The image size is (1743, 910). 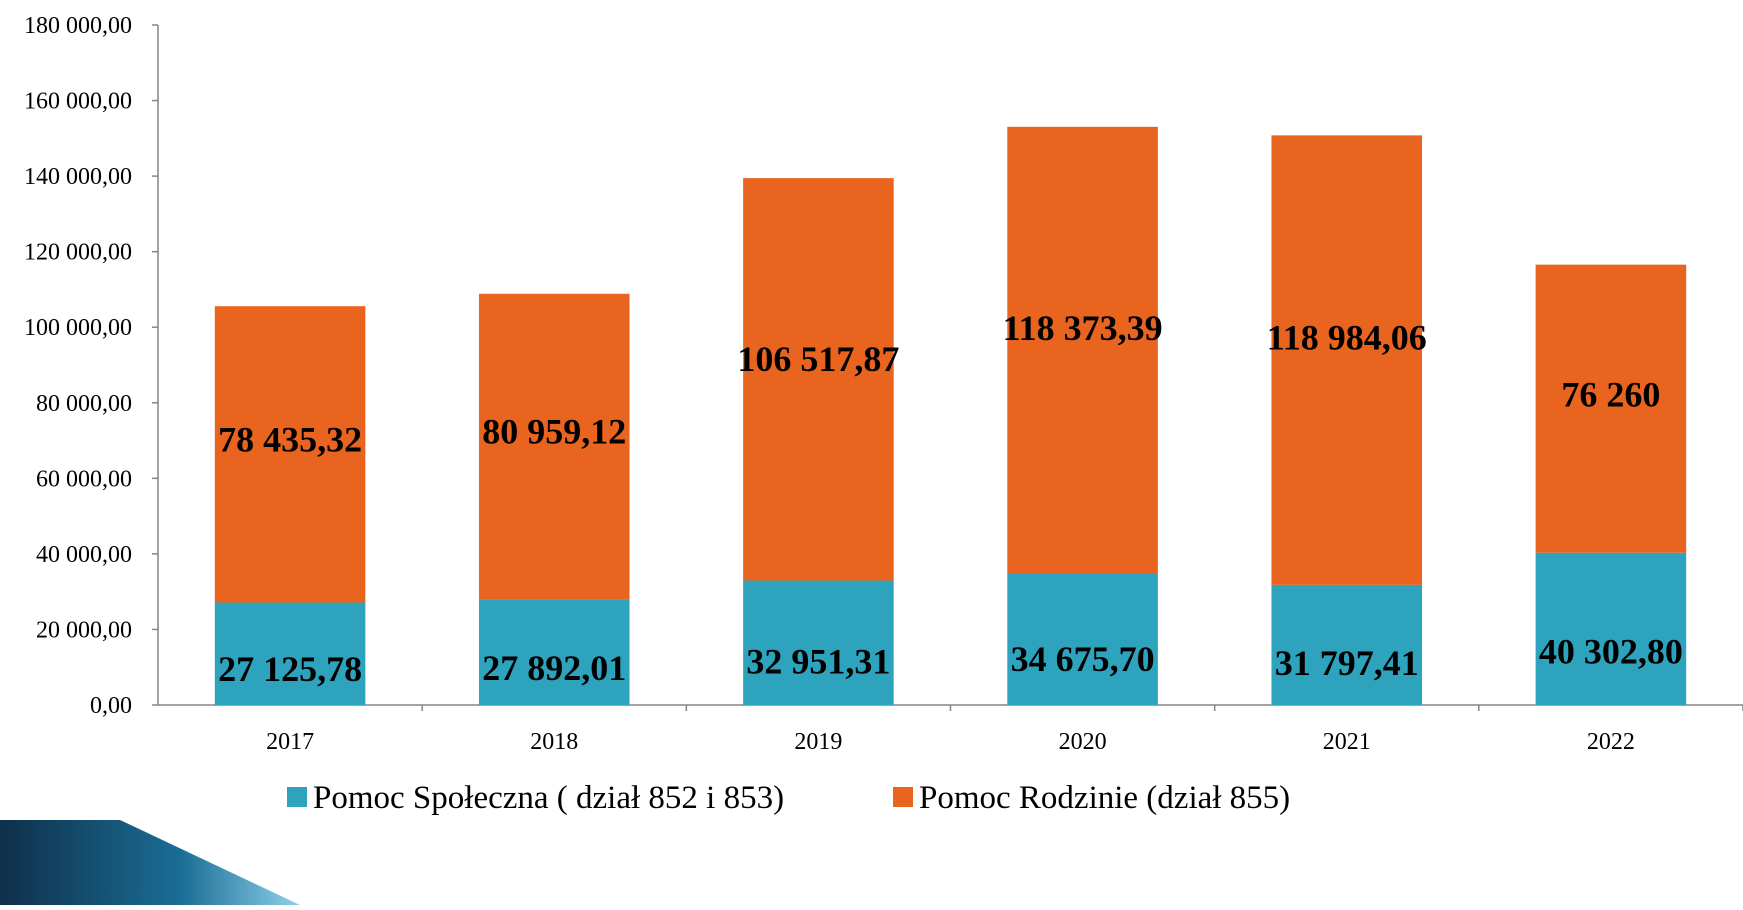 I want to click on y-tick-label: 160 000,00, so click(x=78, y=102).